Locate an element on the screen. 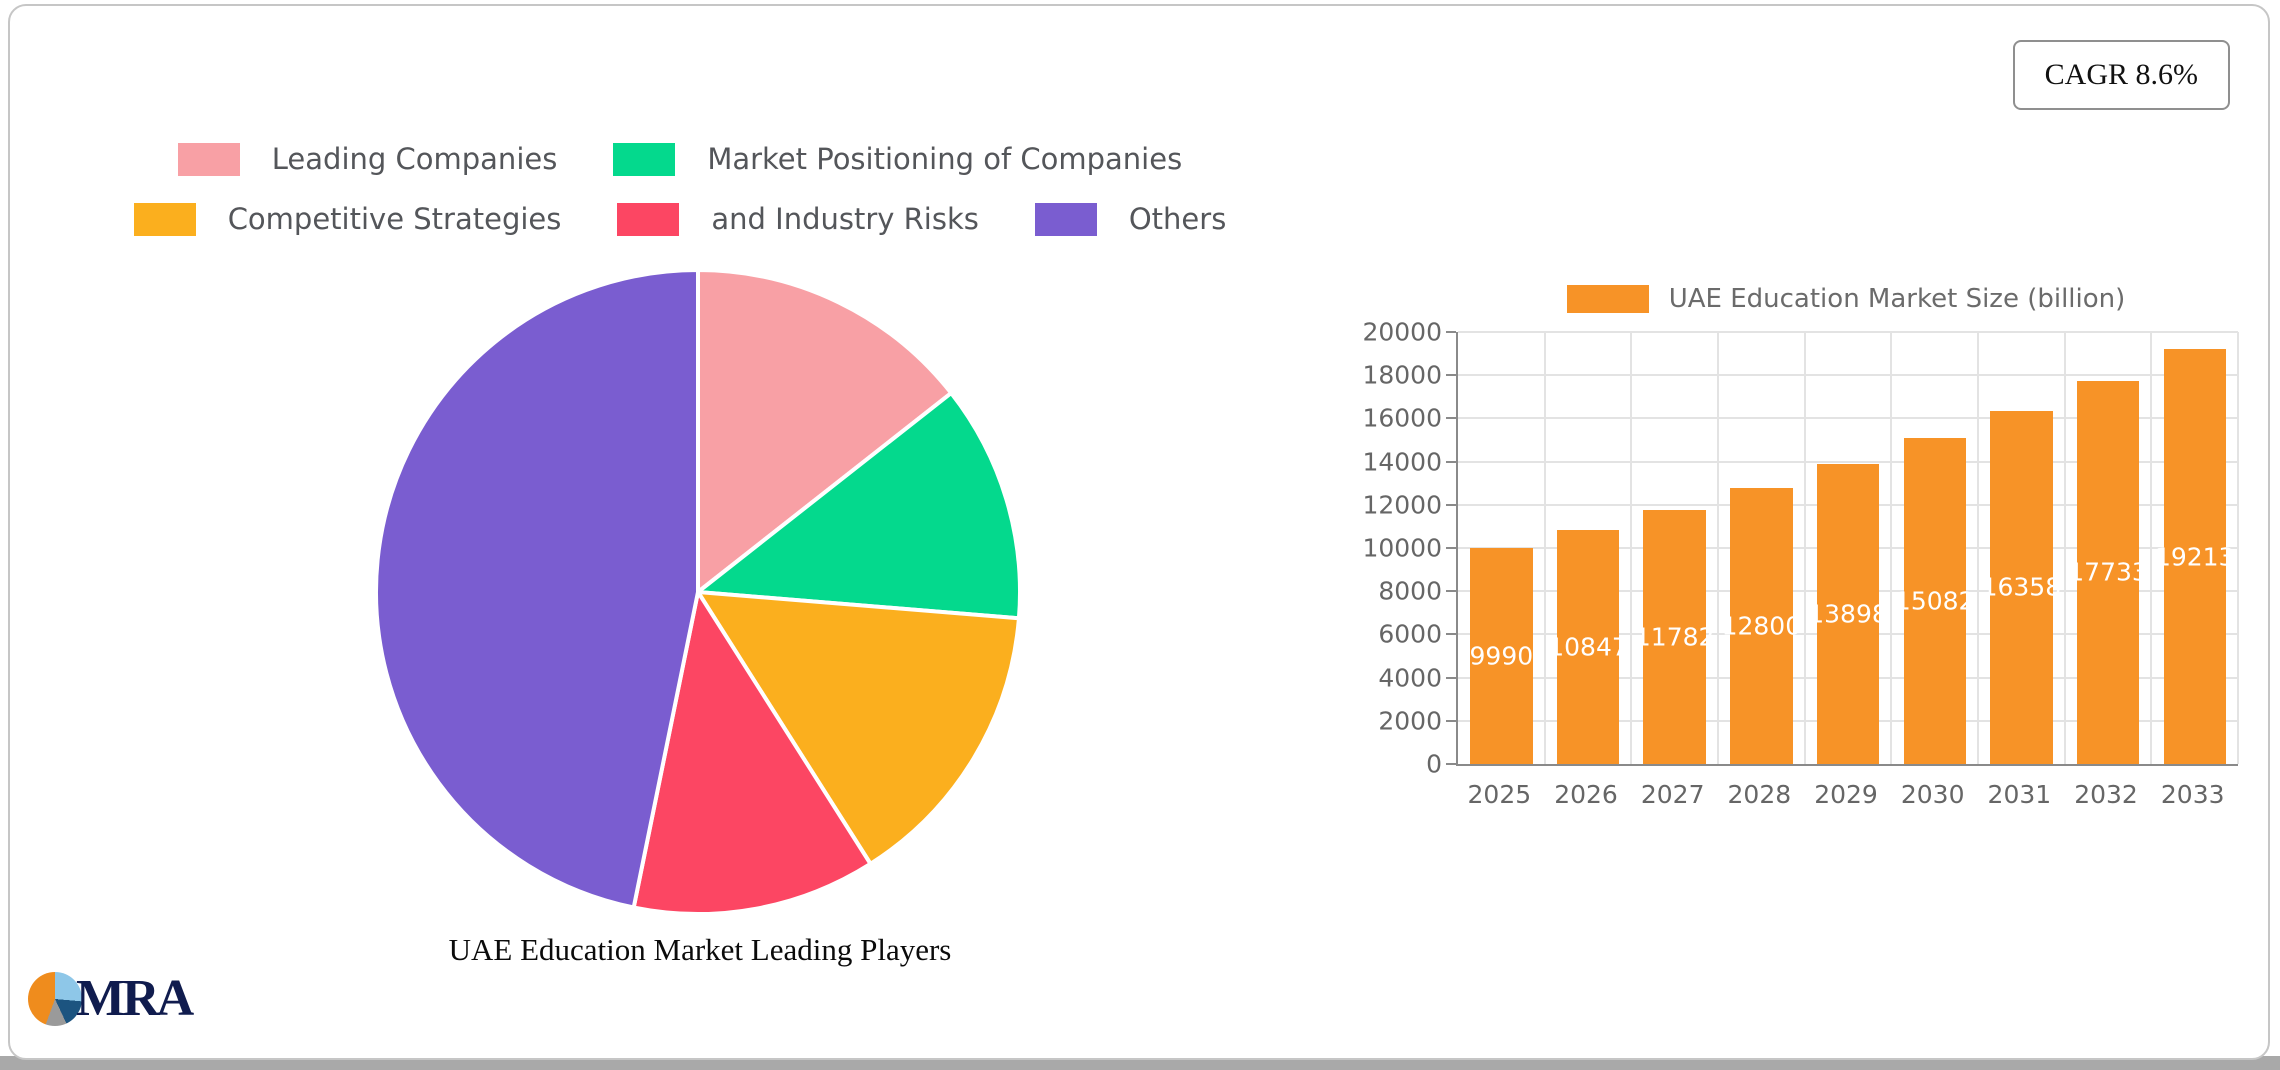 The height and width of the screenshot is (1070, 2280). x-axis-label: 2031 is located at coordinates (2019, 794).